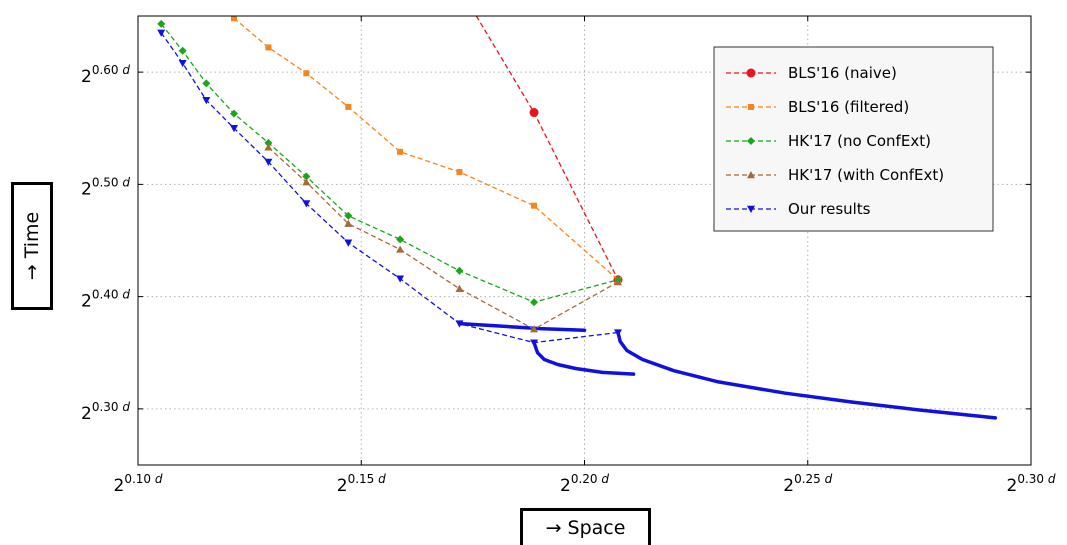 This screenshot has height=545, width=1067. I want to click on legend-label: BLS'16 (filtered), so click(848, 107).